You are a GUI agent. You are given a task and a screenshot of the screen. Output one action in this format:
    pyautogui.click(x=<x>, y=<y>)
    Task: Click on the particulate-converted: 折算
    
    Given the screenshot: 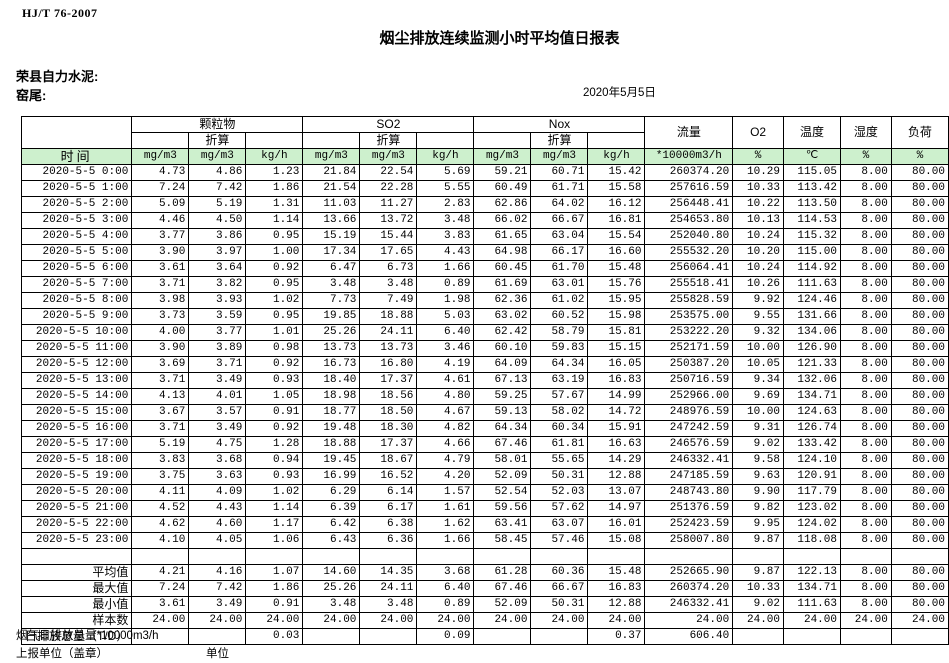 What is the action you would take?
    pyautogui.click(x=217, y=140)
    